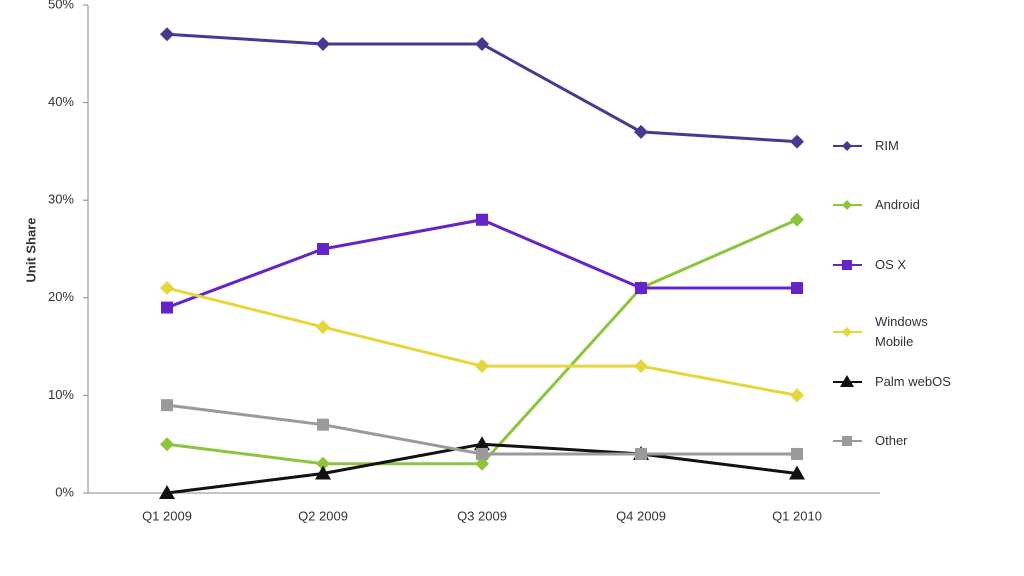 The height and width of the screenshot is (576, 1024). What do you see at coordinates (901, 331) in the screenshot?
I see `legend-label: Windows Mobile` at bounding box center [901, 331].